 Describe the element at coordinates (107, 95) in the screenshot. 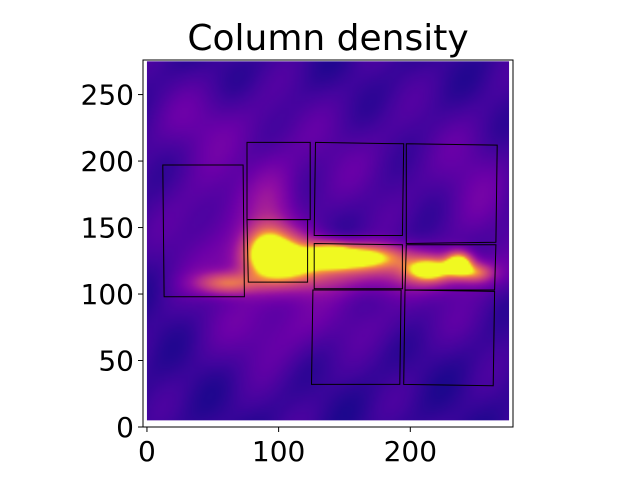

I see `y-tick-label: 250` at that location.